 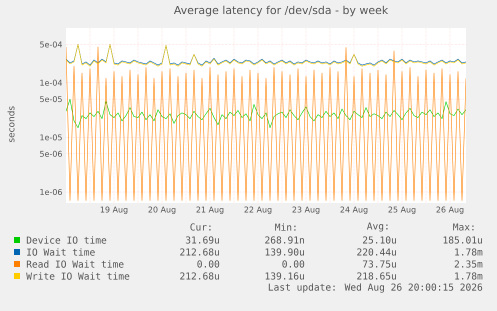 What do you see at coordinates (266, 113) in the screenshot?
I see `line-series` at bounding box center [266, 113].